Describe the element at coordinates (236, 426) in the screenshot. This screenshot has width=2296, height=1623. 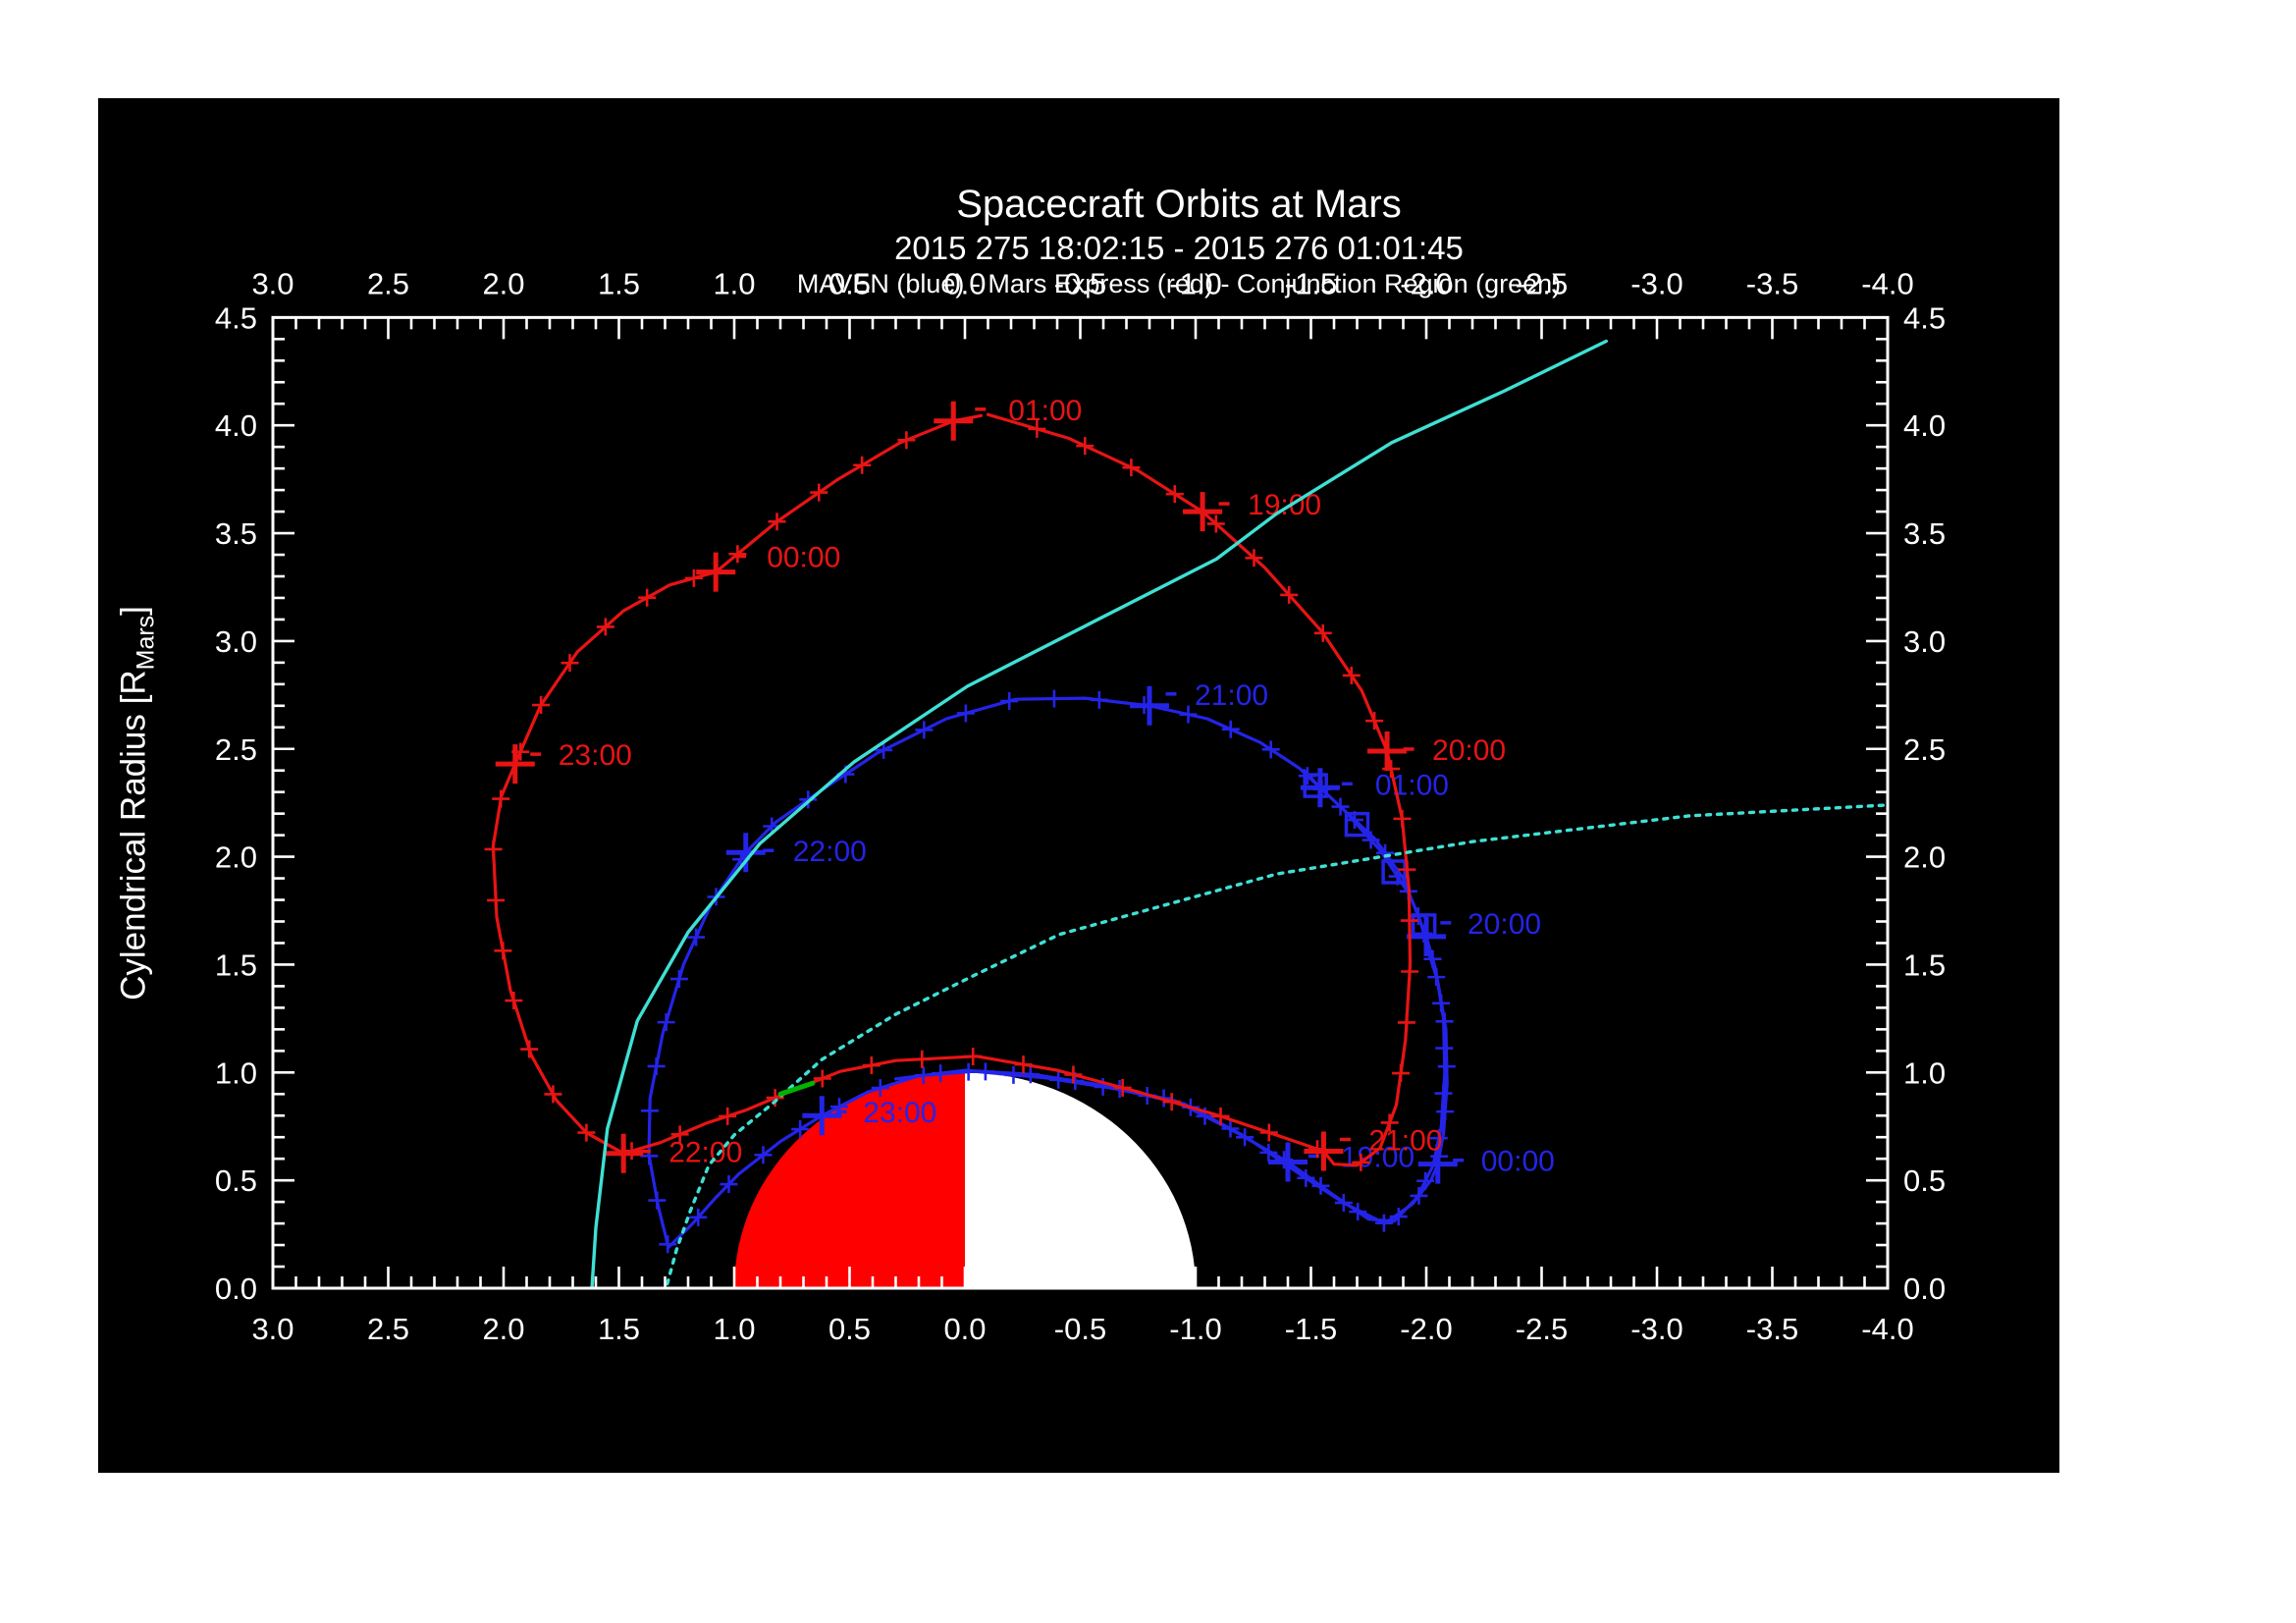
I see `tick-label: 4.0` at that location.